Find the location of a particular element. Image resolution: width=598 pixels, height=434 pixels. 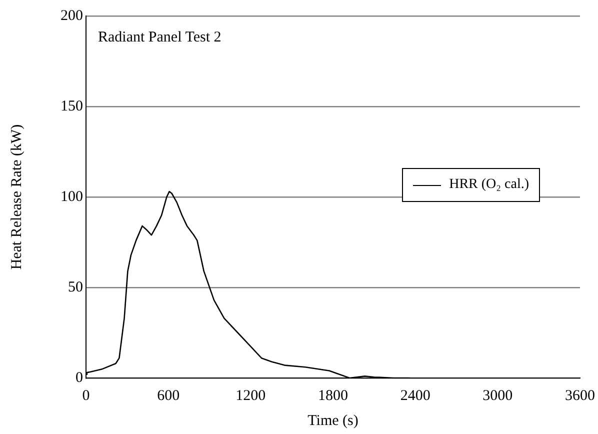

y-axis-title: Heat Release Rate (kW) is located at coordinates (16, 197).